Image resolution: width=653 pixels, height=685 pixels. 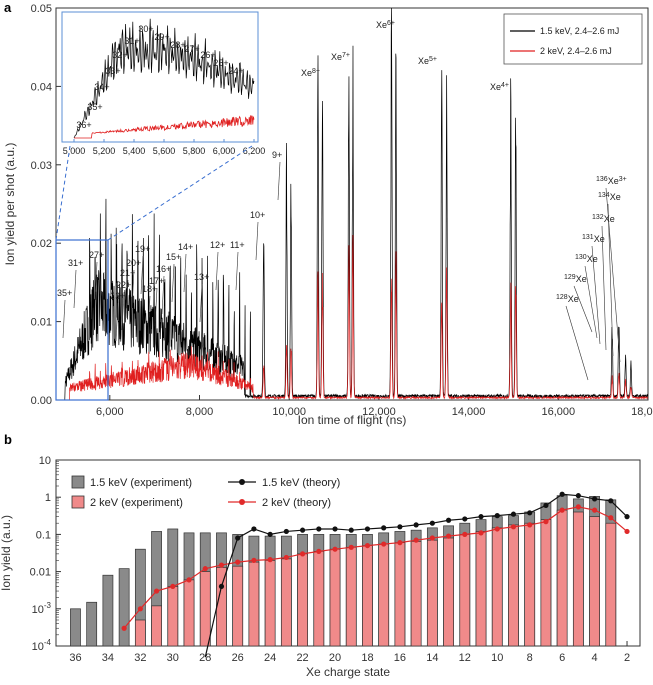 I want to click on ytick-label-b: 0.01, so click(x=40, y=573).